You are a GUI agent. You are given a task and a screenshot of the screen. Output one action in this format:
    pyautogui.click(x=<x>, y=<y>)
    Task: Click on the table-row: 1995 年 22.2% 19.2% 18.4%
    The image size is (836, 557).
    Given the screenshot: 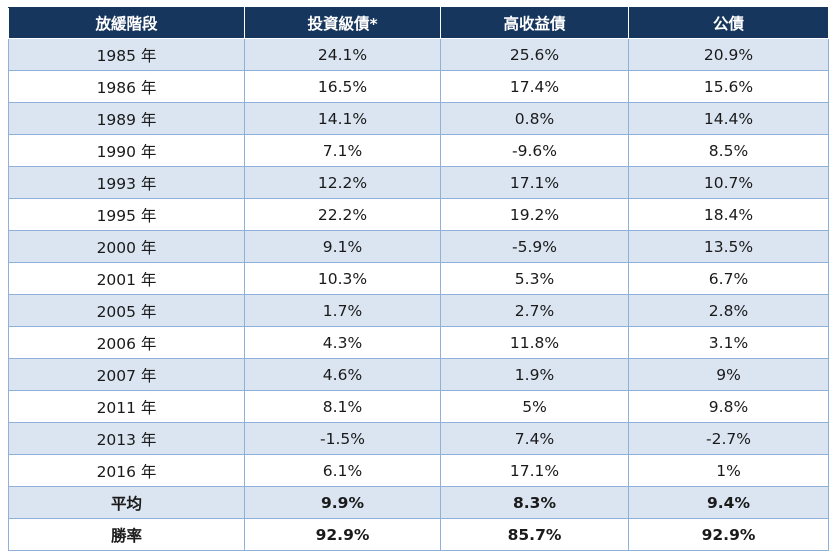 What is the action you would take?
    pyautogui.click(x=418, y=214)
    